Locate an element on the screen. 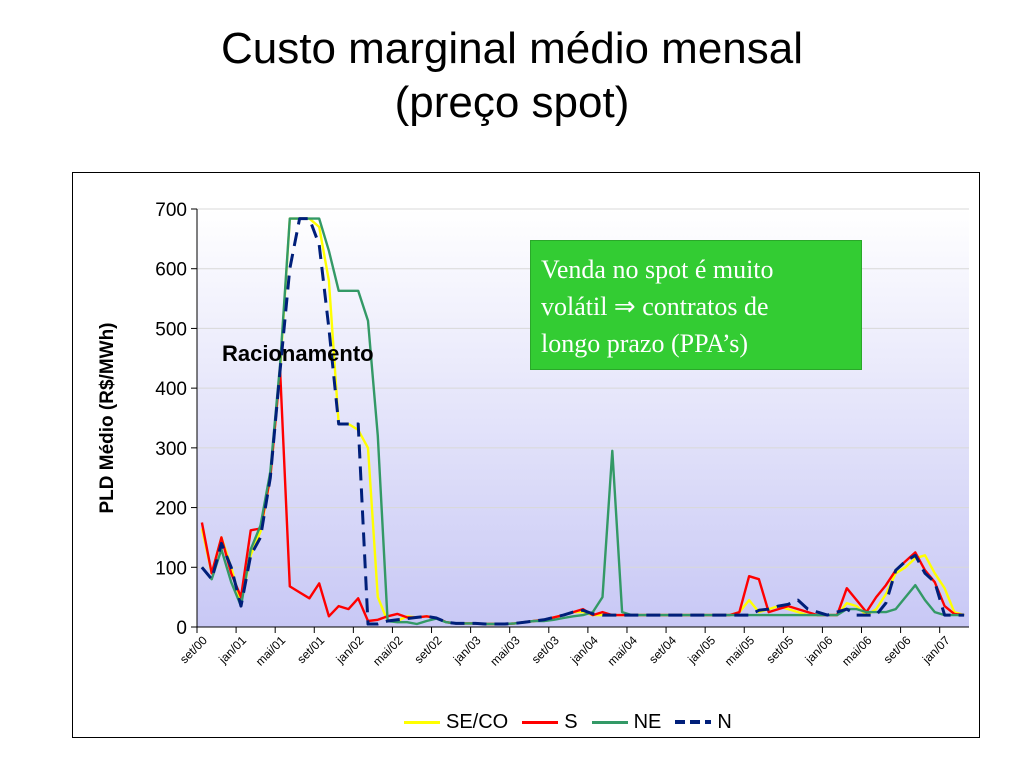  slide-title-line1: Custo marginal médio mensal is located at coordinates (512, 48).